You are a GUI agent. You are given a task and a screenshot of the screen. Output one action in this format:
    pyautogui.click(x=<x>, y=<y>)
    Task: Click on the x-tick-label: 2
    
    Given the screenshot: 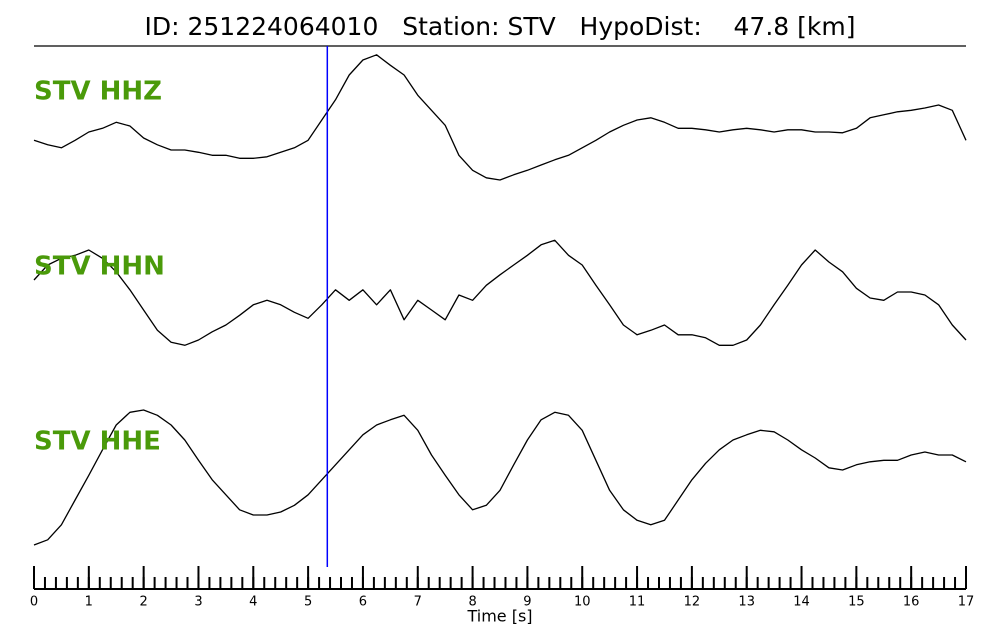 What is the action you would take?
    pyautogui.click(x=144, y=602)
    